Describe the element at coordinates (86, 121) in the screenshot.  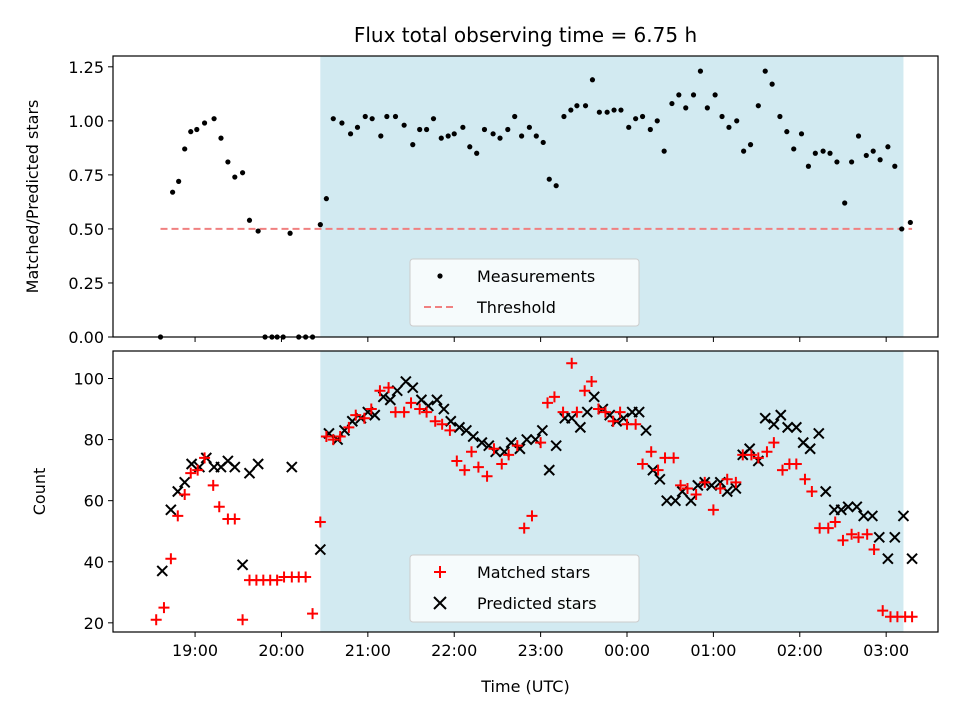
I see `y-tick-label: 1.00` at that location.